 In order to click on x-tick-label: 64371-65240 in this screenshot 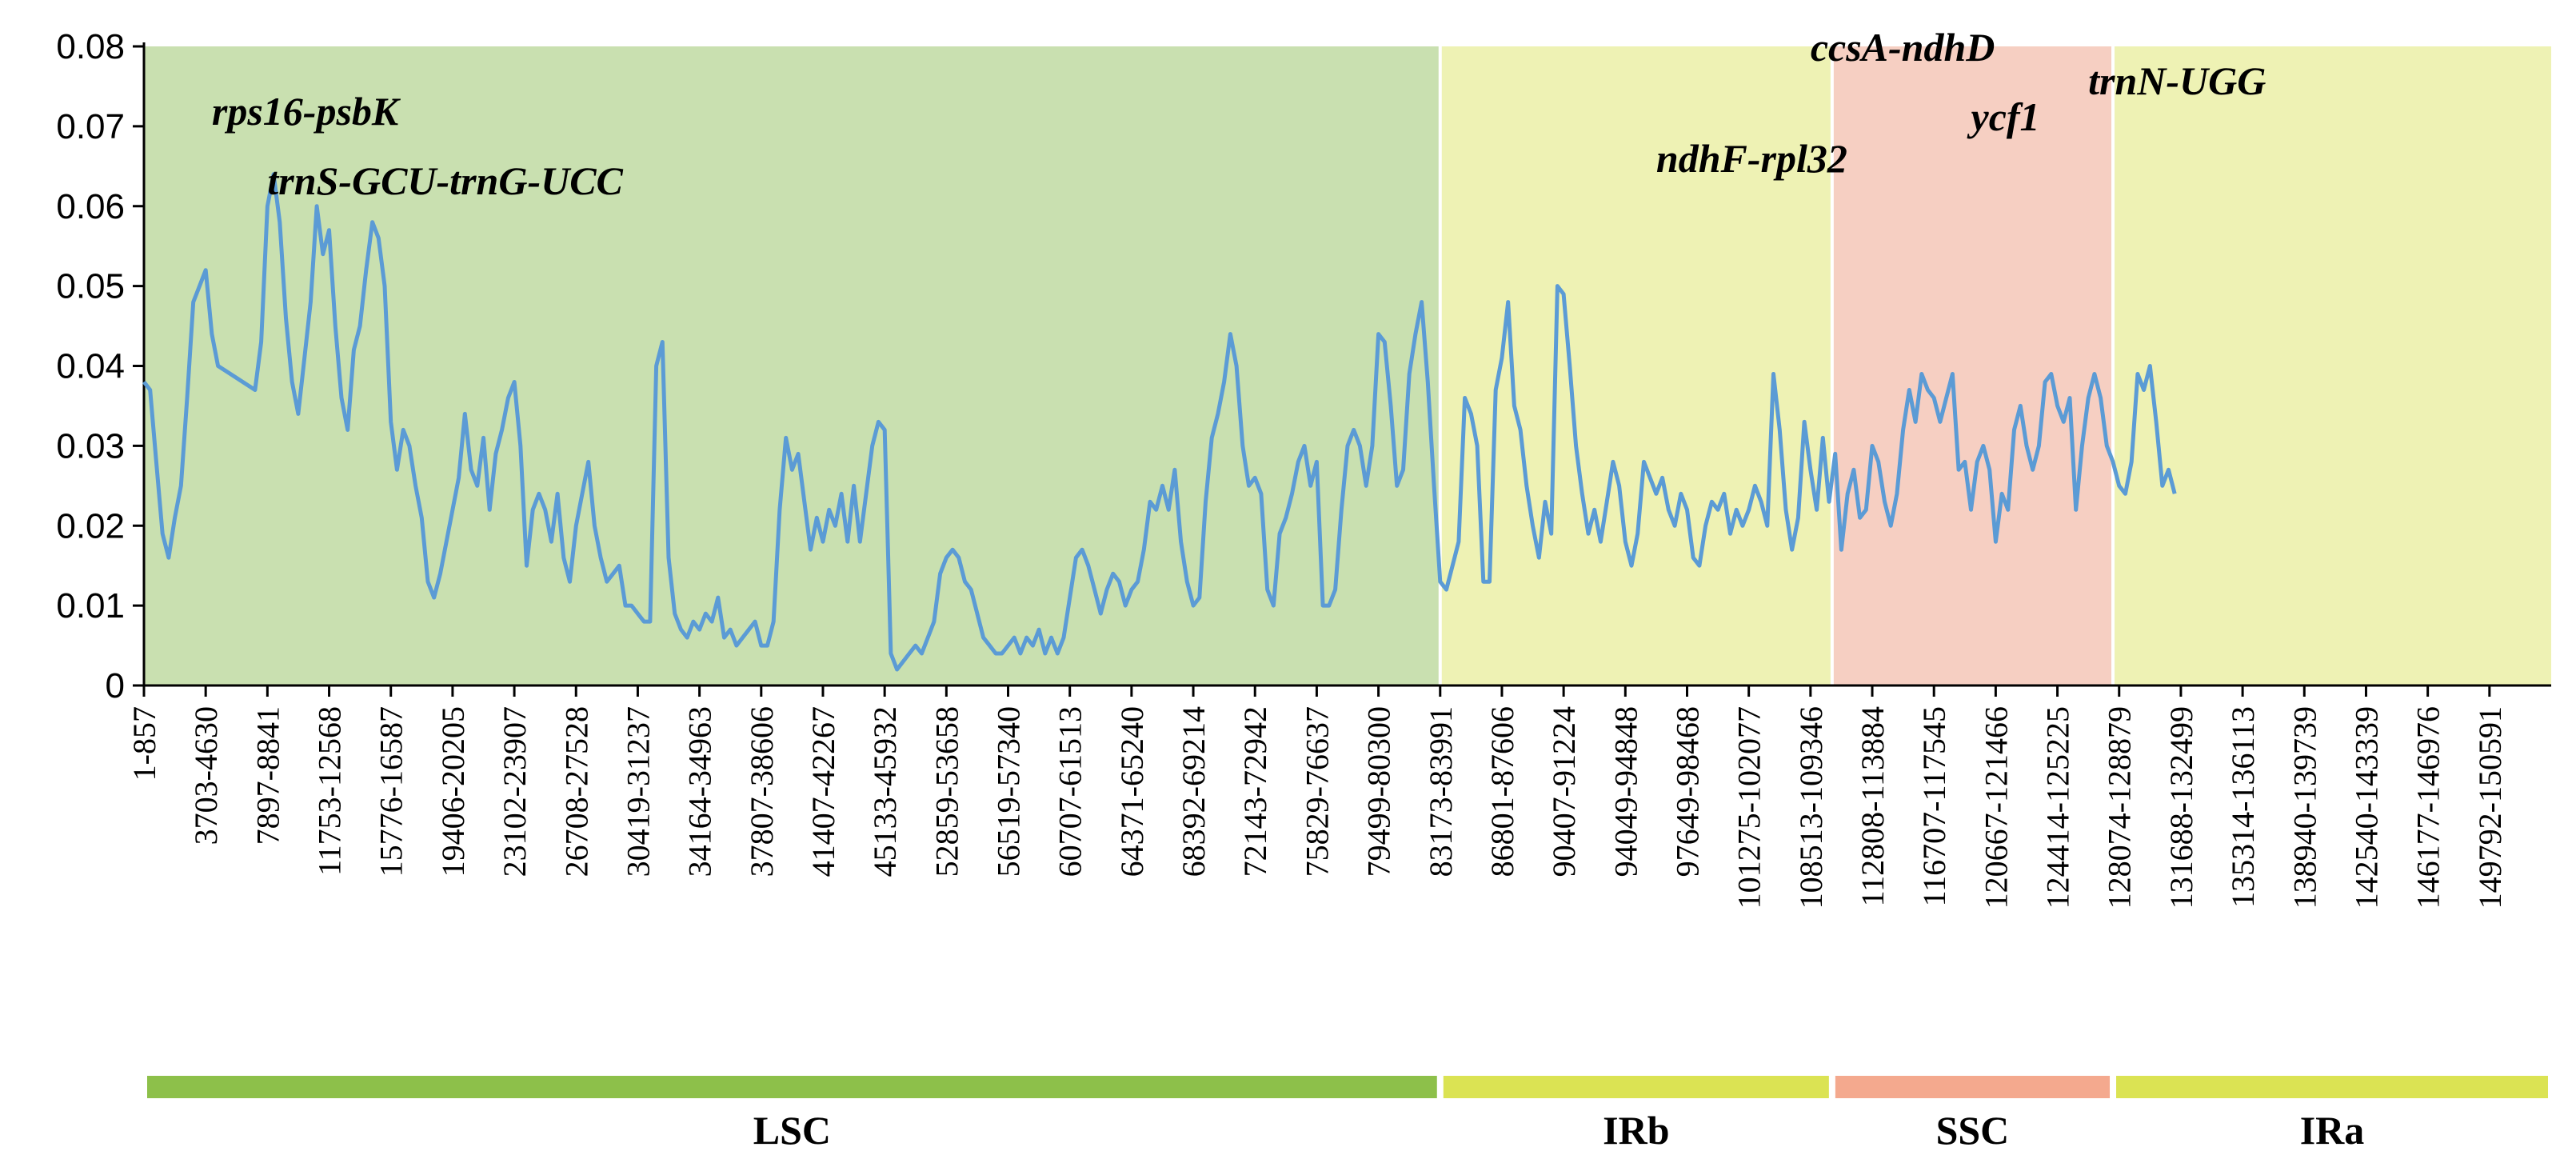, I will do `click(1132, 791)`.